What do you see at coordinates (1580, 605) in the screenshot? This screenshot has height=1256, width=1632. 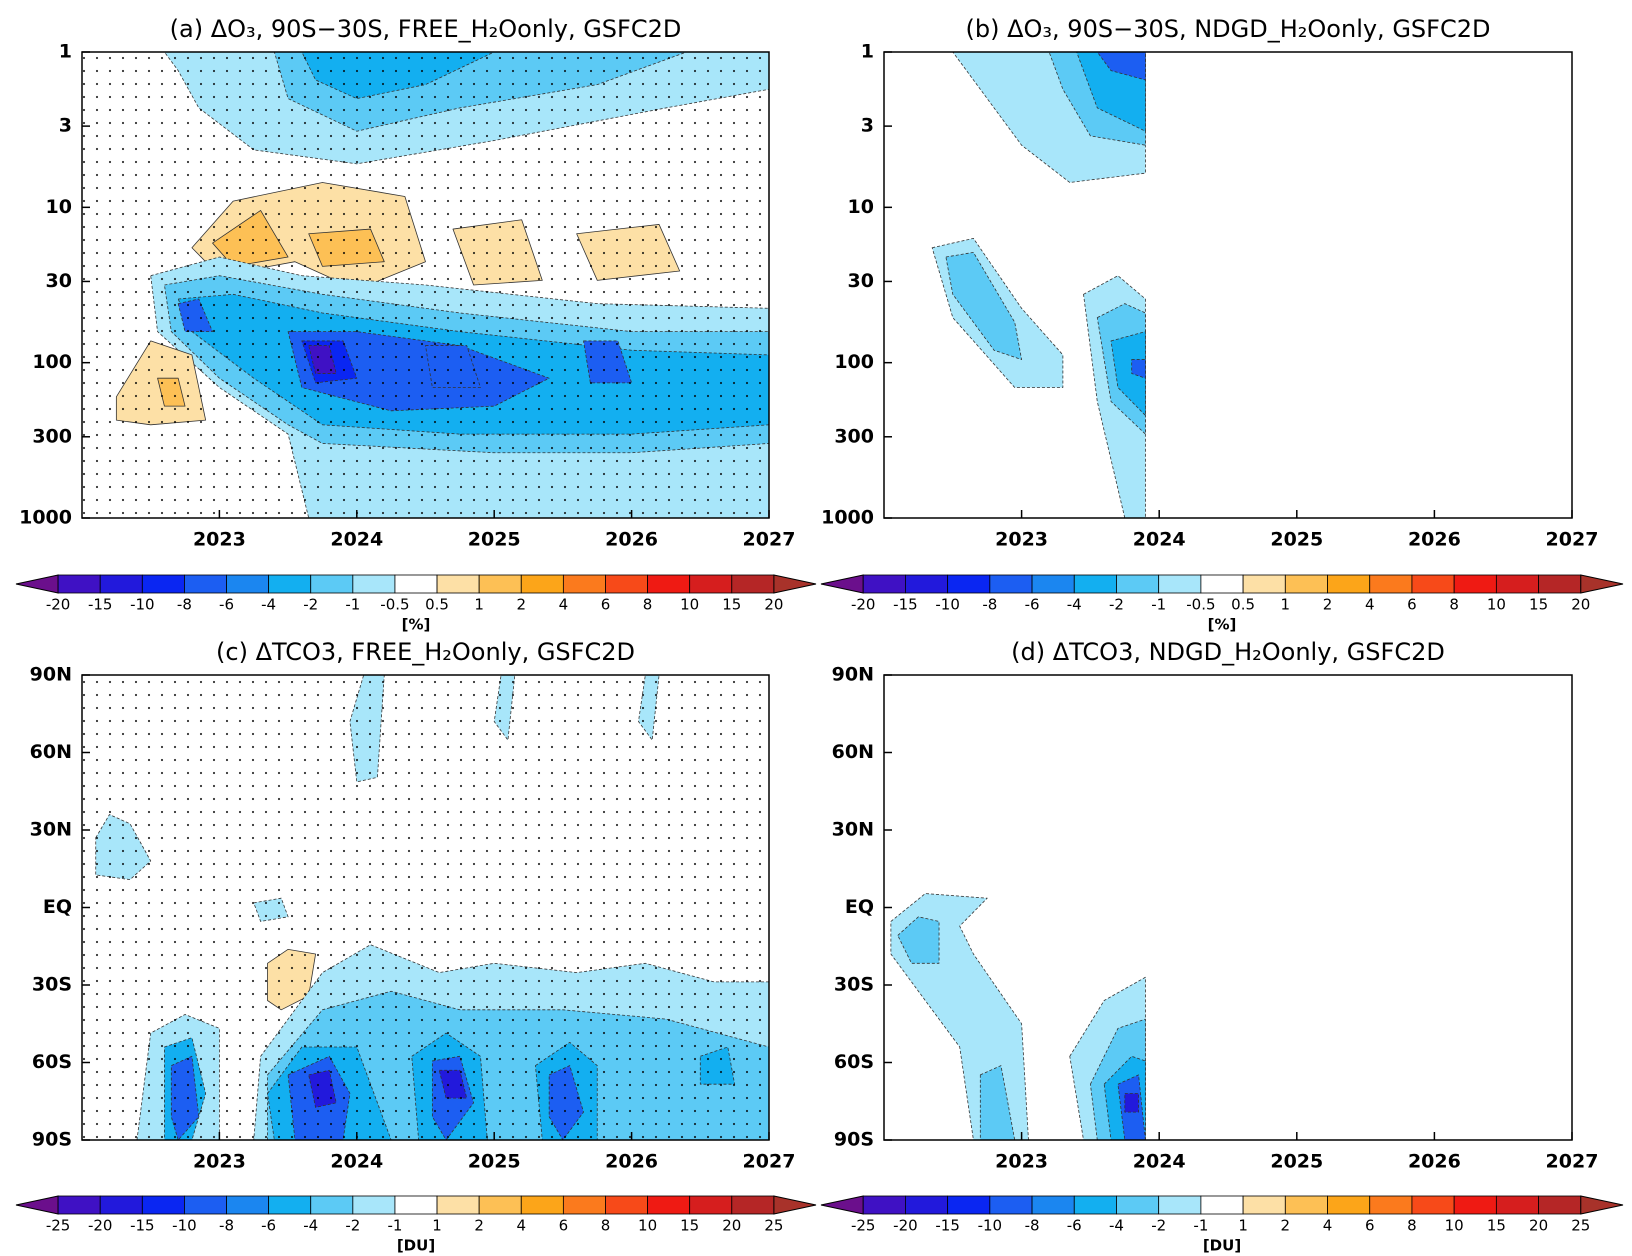 I see `colorbar-label: 20` at bounding box center [1580, 605].